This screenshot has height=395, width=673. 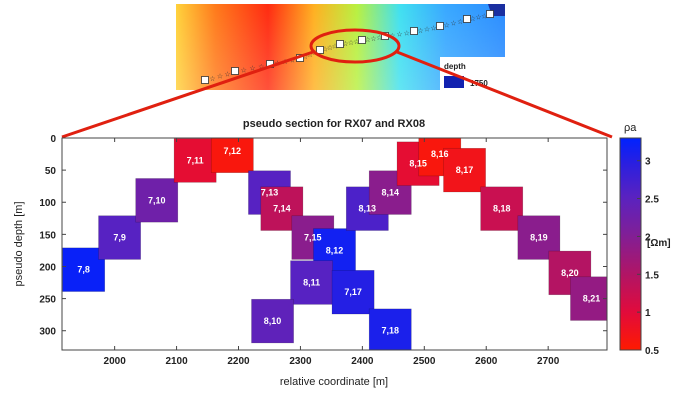 What do you see at coordinates (19, 243) in the screenshot?
I see `y-axis-label: pseudo depth [m]` at bounding box center [19, 243].